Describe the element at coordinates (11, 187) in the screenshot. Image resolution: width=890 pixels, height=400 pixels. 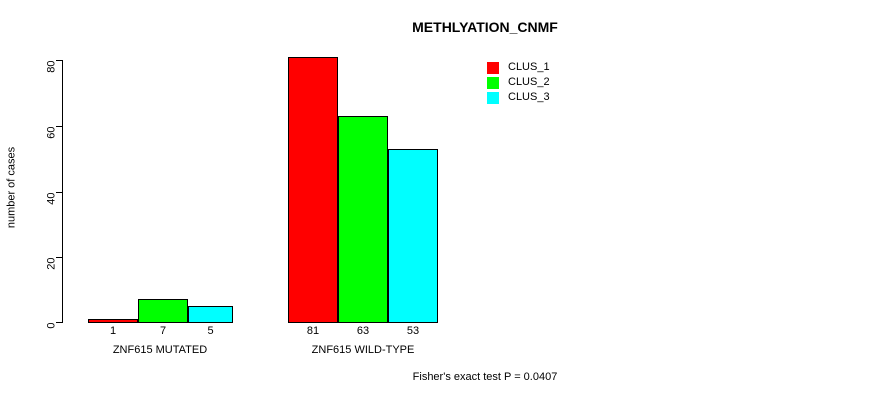
I see `y-axis-title: number of cases` at that location.